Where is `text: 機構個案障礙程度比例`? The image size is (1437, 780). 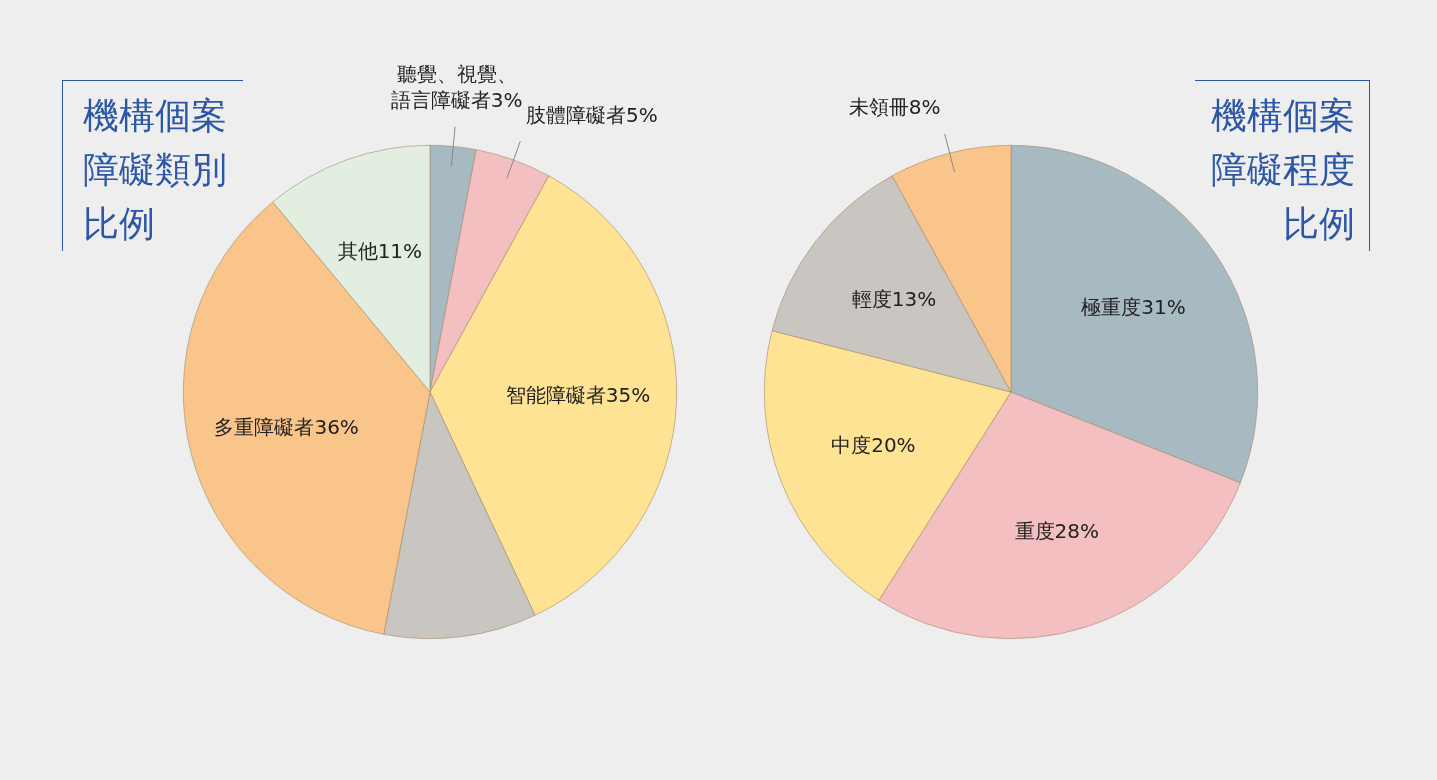 text: 機構個案障礙程度比例 is located at coordinates (1282, 165).